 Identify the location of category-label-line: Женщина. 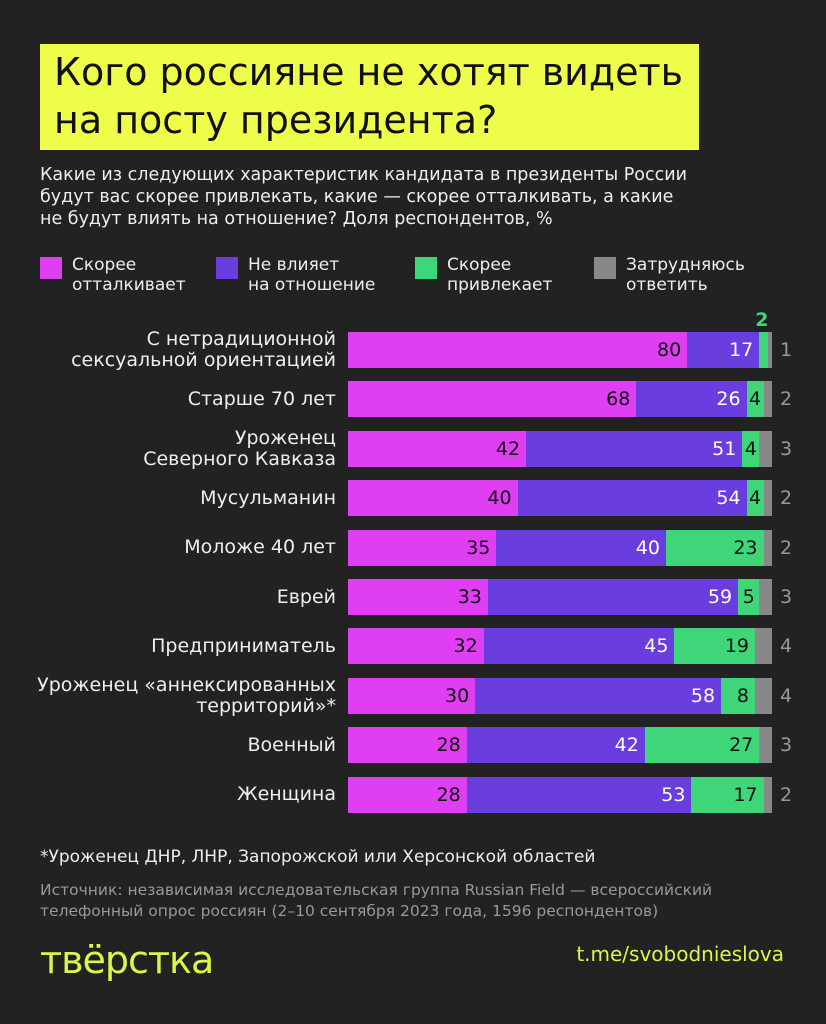
(286, 794).